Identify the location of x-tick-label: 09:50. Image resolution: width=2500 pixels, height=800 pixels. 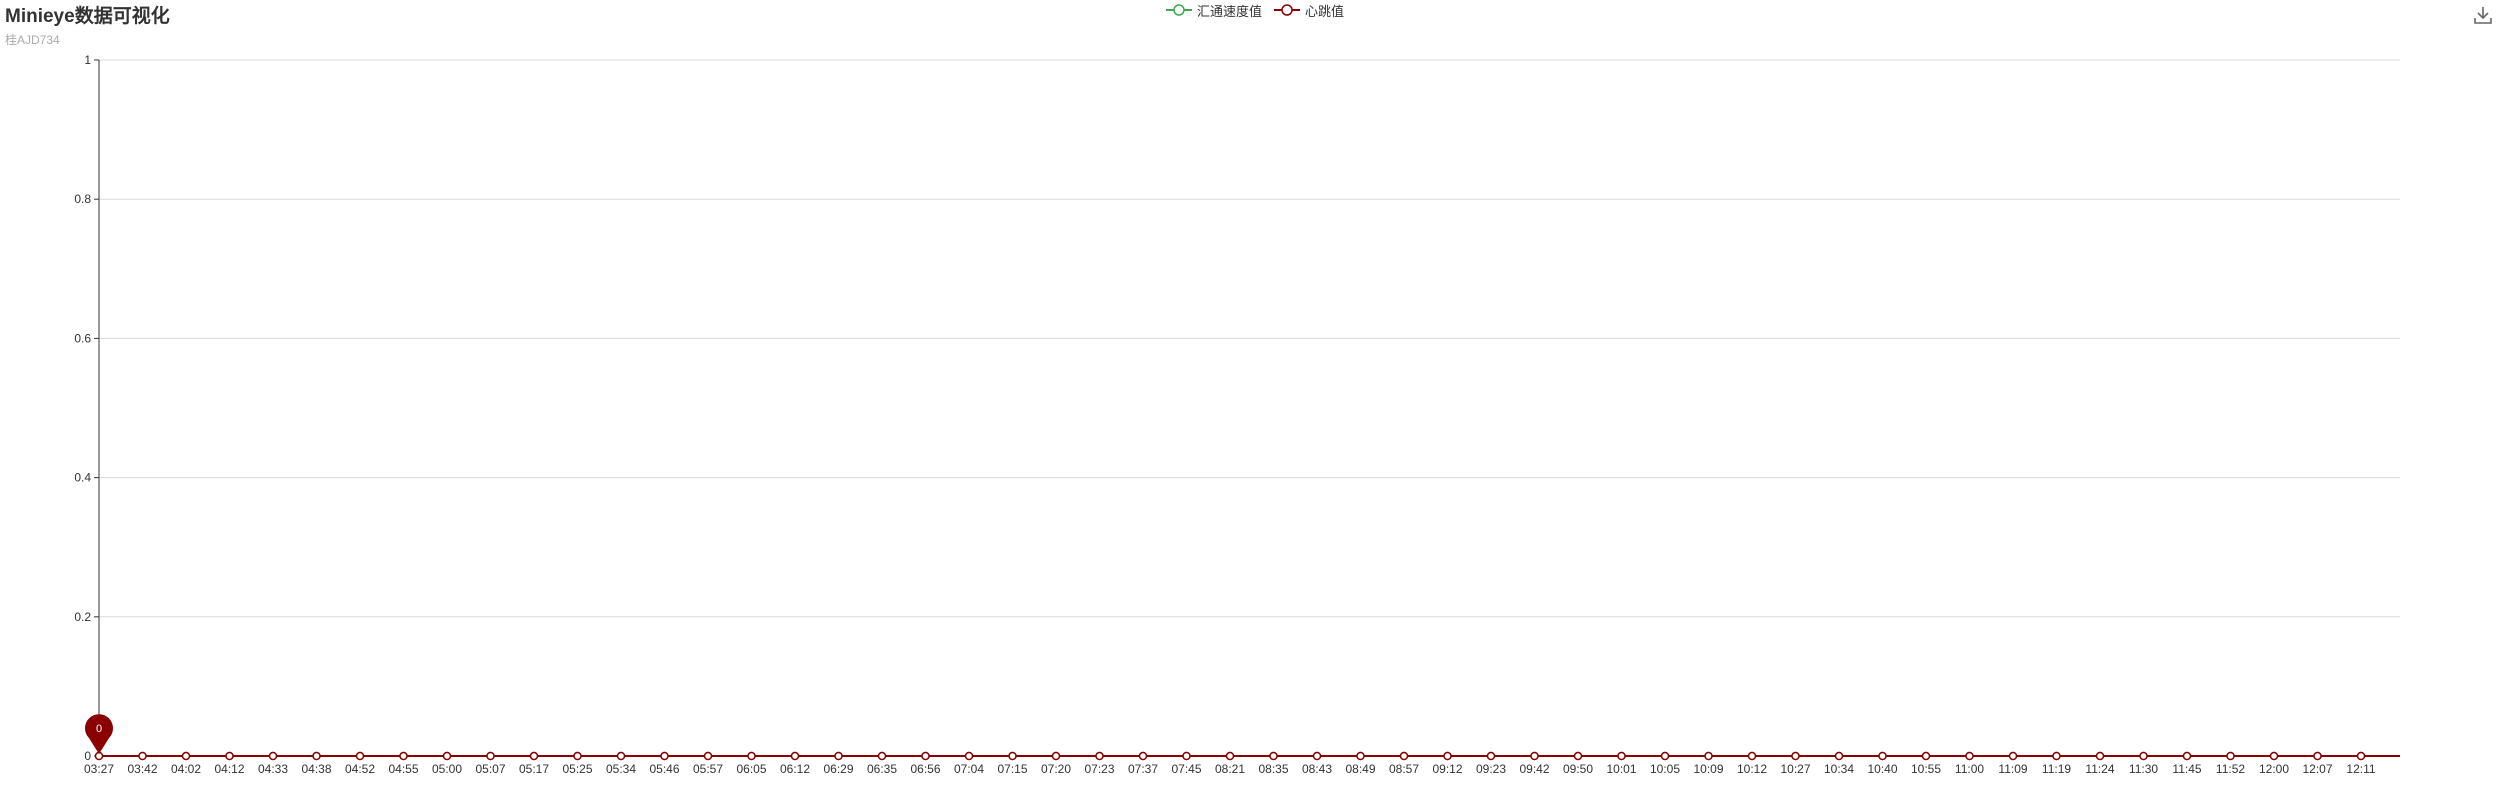
(1578, 769).